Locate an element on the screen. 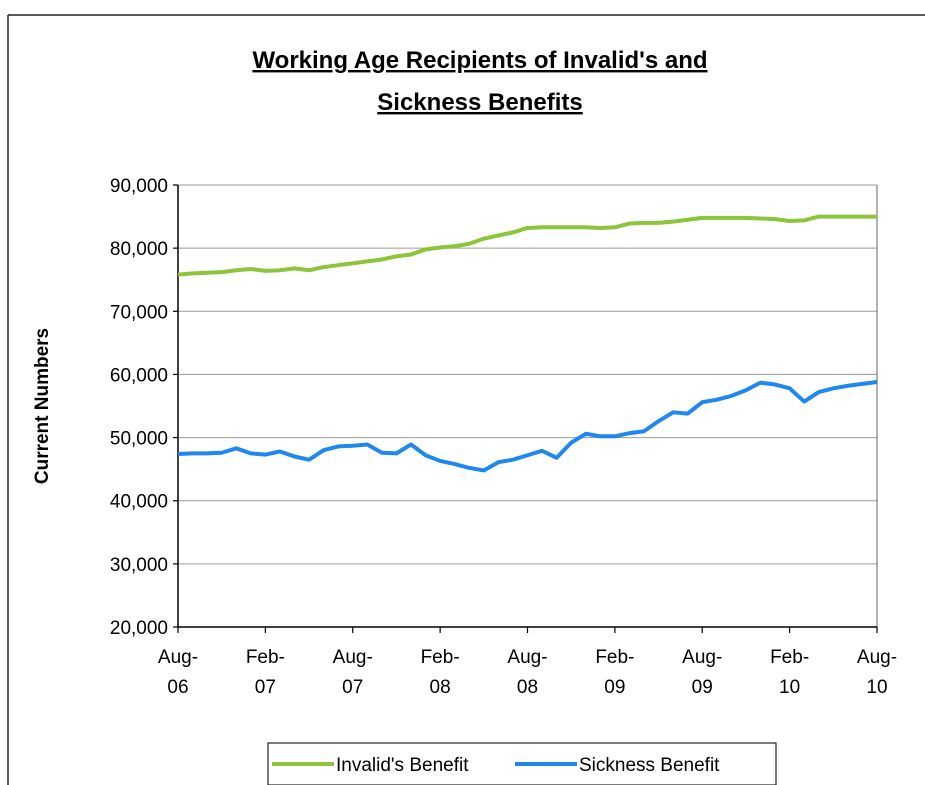  x-tick-label: Feb-08 is located at coordinates (440, 672).